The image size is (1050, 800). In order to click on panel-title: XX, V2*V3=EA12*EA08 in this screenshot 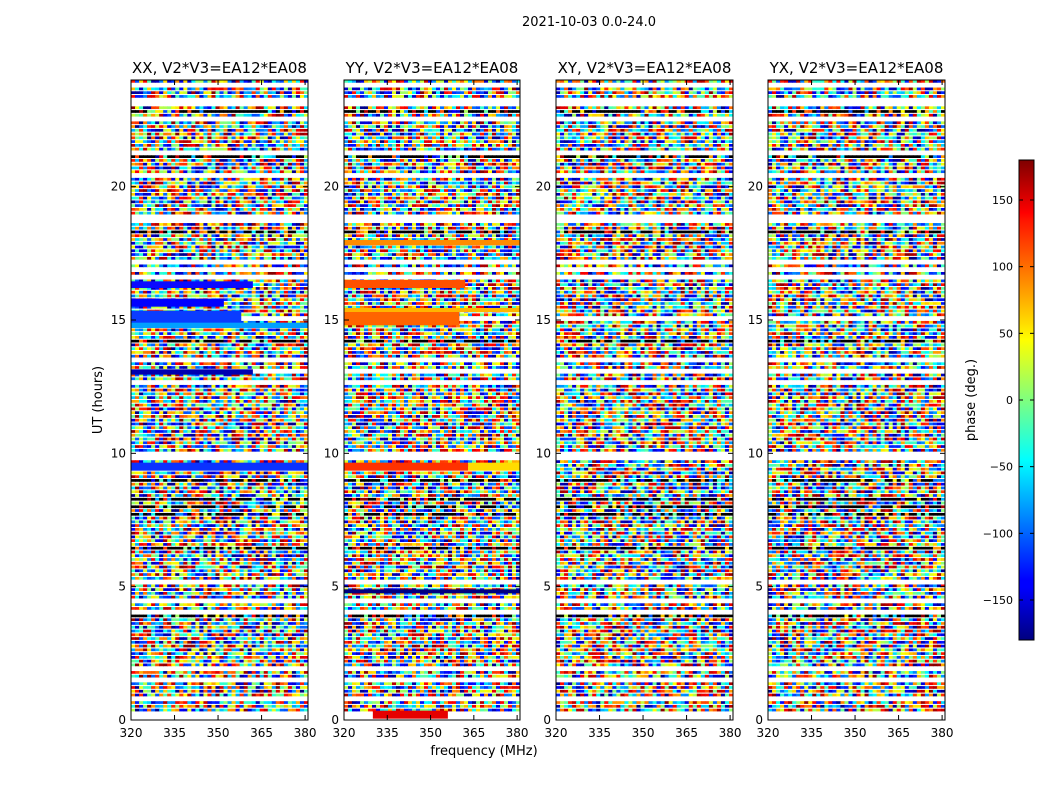, I will do `click(219, 68)`.